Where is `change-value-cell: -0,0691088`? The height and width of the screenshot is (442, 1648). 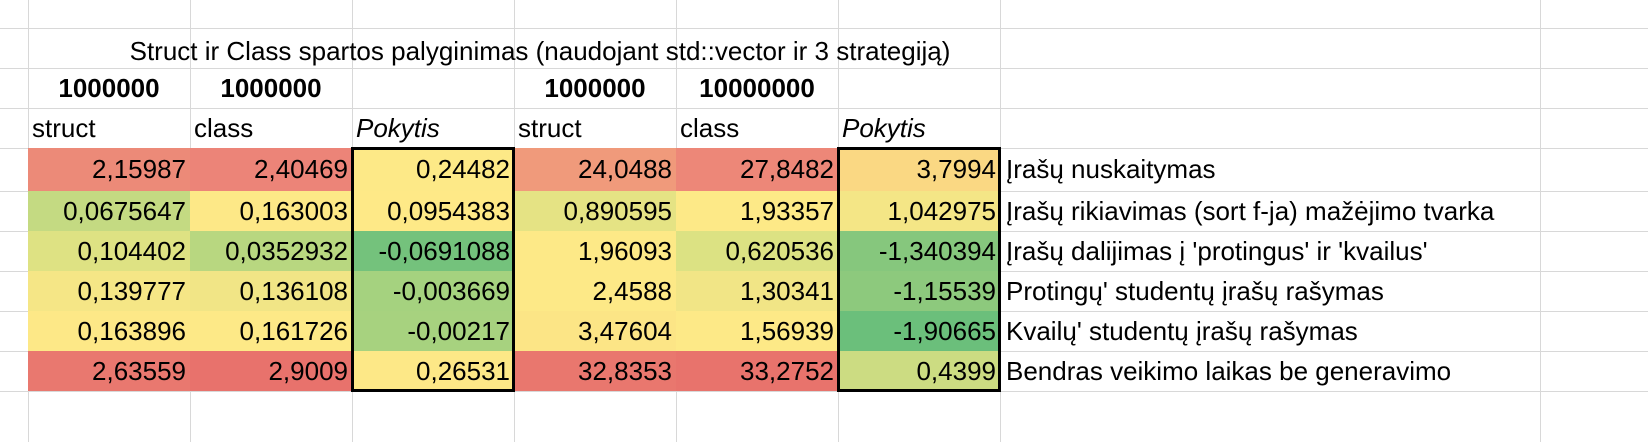 change-value-cell: -0,0691088 is located at coordinates (444, 250).